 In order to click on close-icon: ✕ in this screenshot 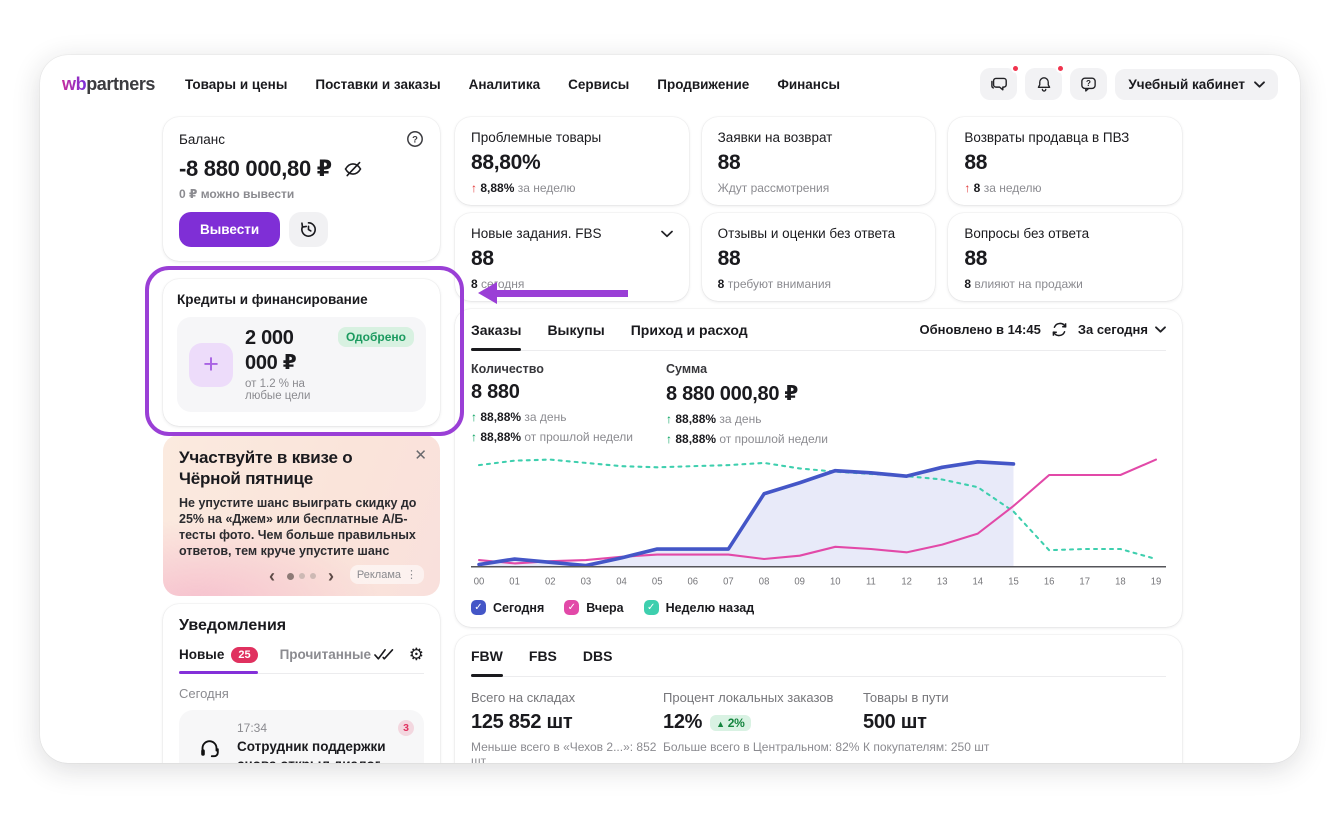, I will do `click(420, 455)`.